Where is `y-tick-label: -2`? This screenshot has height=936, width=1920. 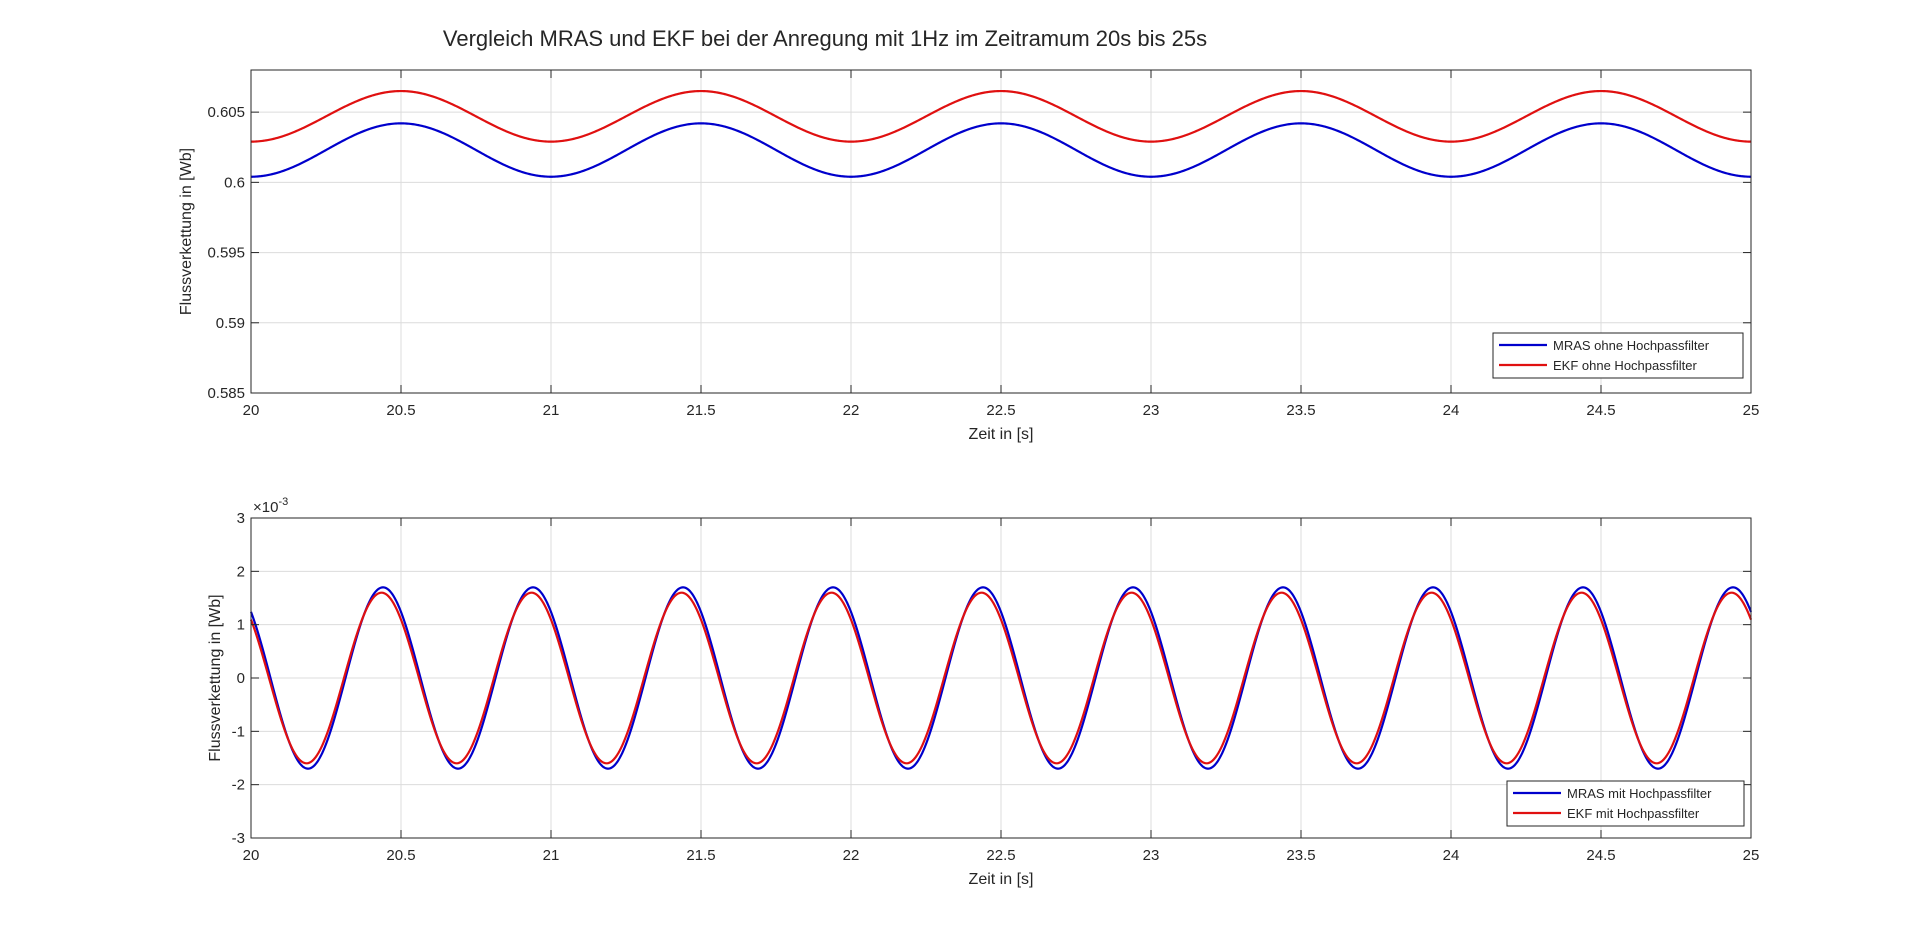
y-tick-label: -2 is located at coordinates (238, 785).